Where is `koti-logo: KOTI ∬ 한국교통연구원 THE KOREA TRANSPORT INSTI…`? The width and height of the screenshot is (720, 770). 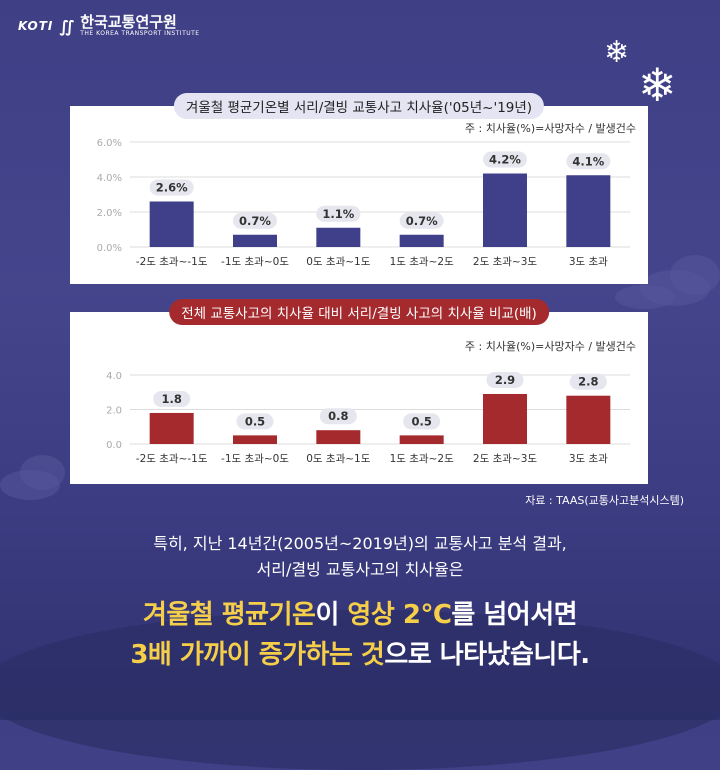
koti-logo: KOTI ∬ 한국교통연구원 THE KOREA TRANSPORT INSTI… is located at coordinates (109, 26).